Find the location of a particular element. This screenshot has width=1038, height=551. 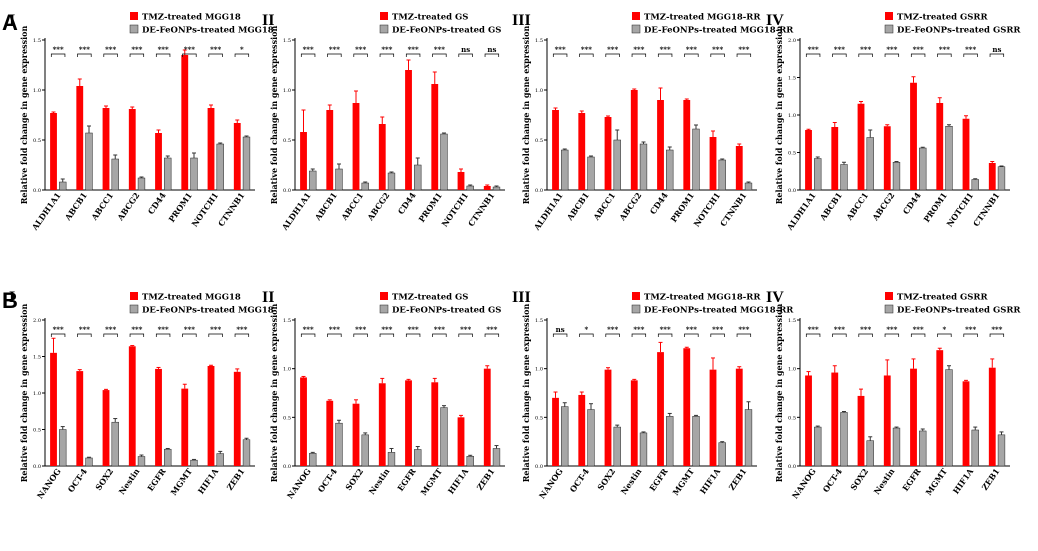

x-category-label: OCT-4 is located at coordinates (327, 480).